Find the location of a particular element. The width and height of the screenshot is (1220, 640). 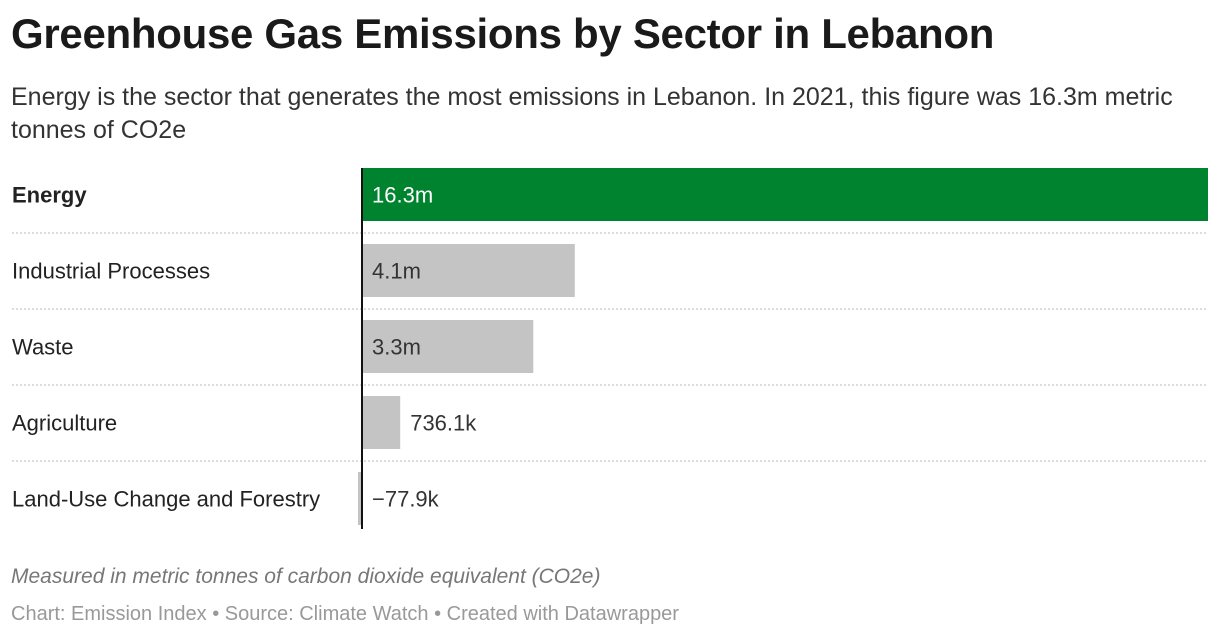

bar-industrial-processes is located at coordinates (468, 270).